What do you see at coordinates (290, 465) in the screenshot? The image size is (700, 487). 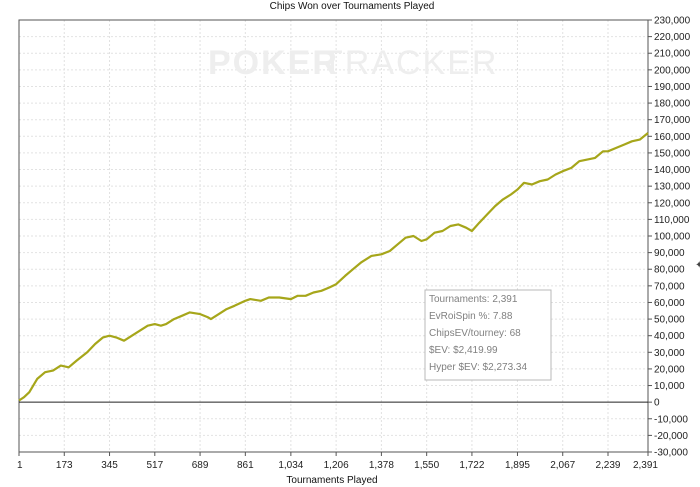 I see `x-tick-label: 1,034` at bounding box center [290, 465].